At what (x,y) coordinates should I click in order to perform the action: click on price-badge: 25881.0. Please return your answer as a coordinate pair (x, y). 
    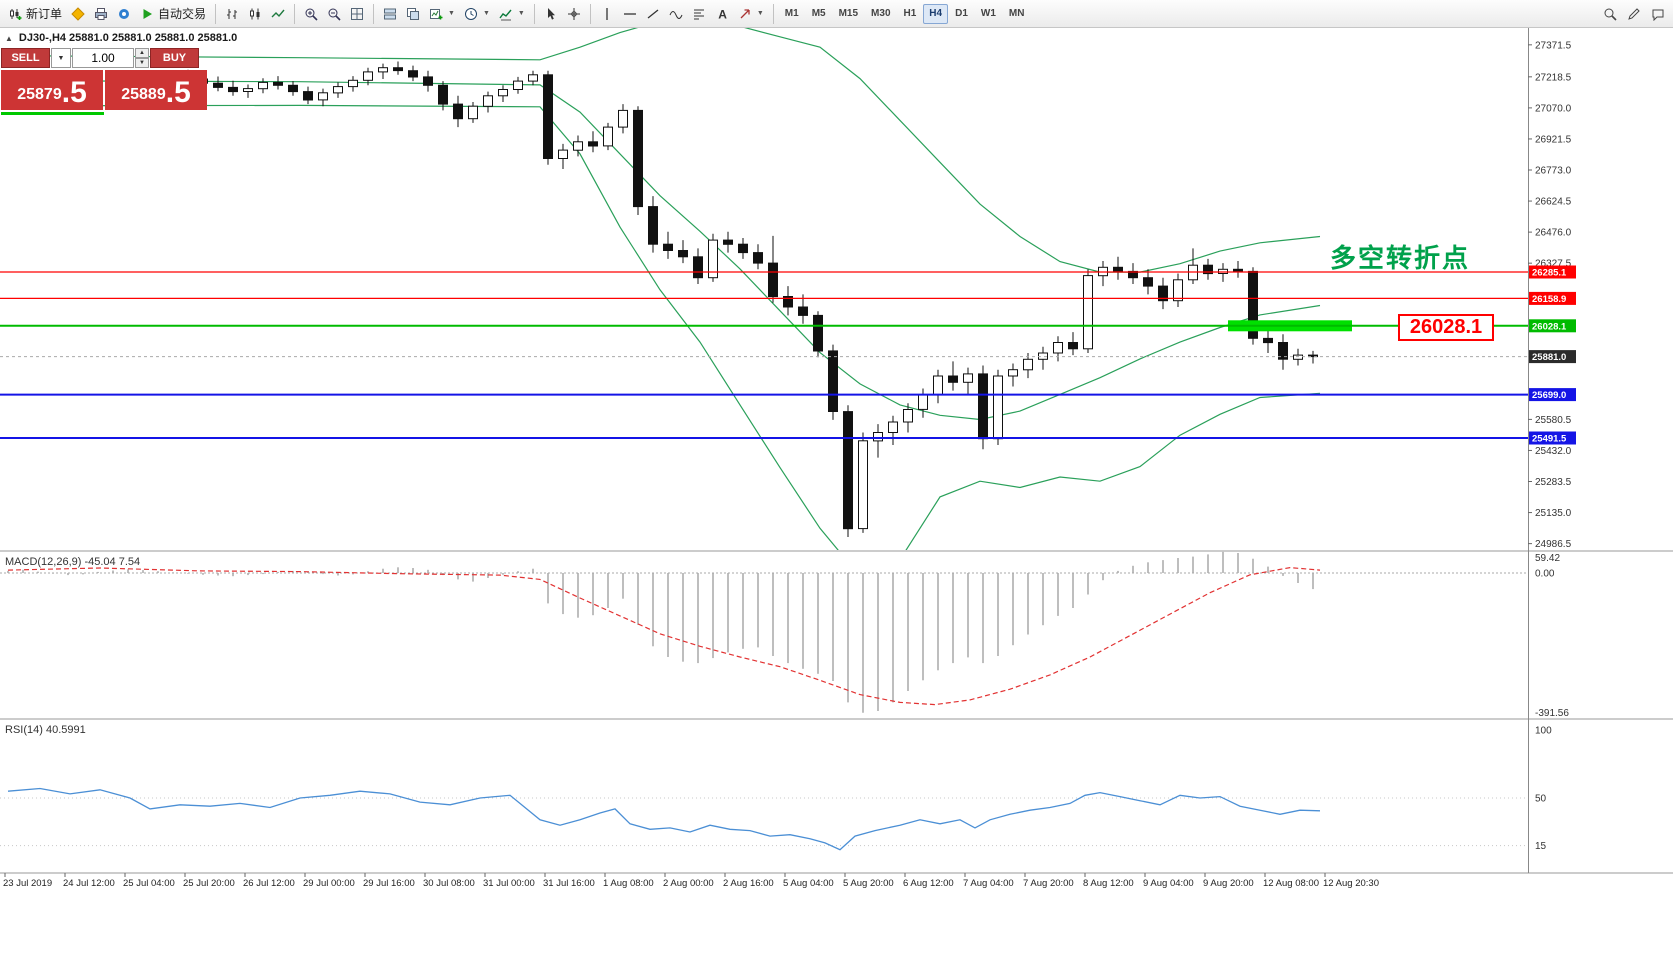
    Looking at the image, I should click on (1552, 357).